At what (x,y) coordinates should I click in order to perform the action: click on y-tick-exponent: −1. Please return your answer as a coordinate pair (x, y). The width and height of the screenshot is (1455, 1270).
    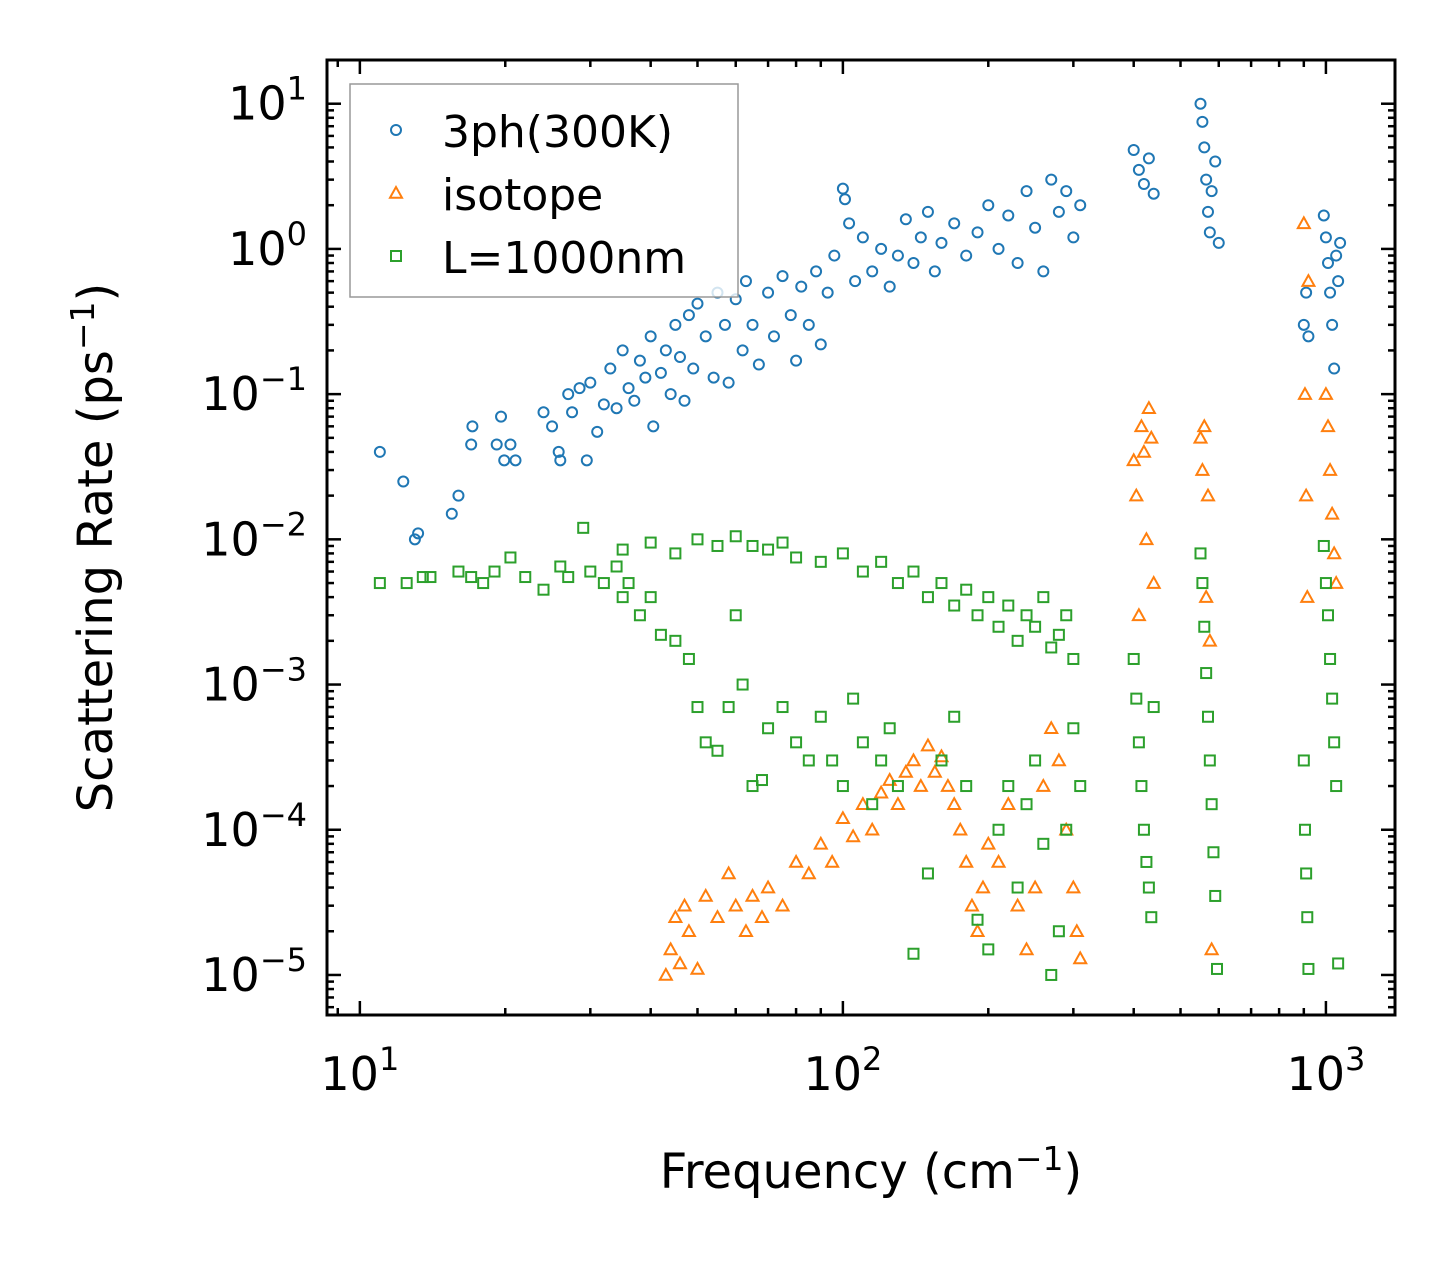
    Looking at the image, I should click on (283, 379).